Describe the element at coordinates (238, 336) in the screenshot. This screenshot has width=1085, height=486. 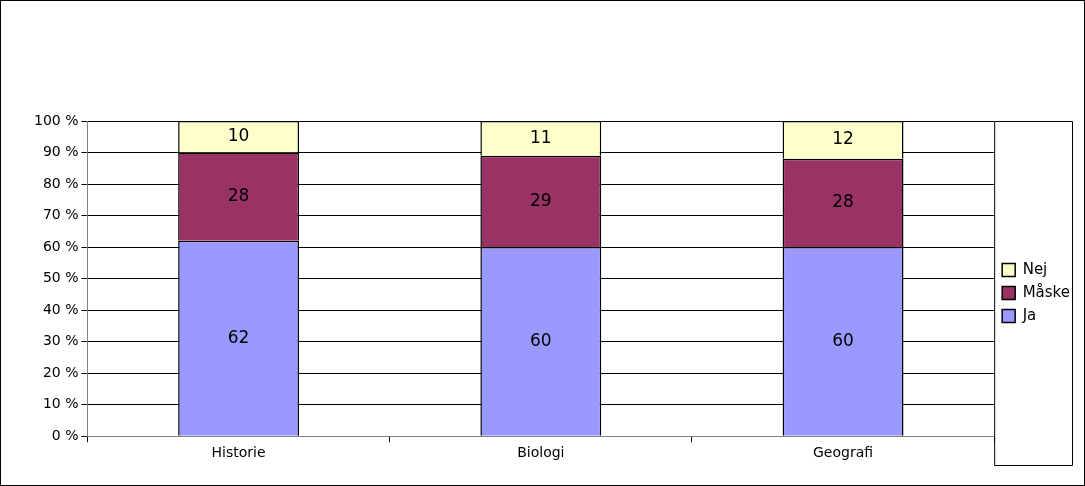
I see `data-label: 62` at that location.